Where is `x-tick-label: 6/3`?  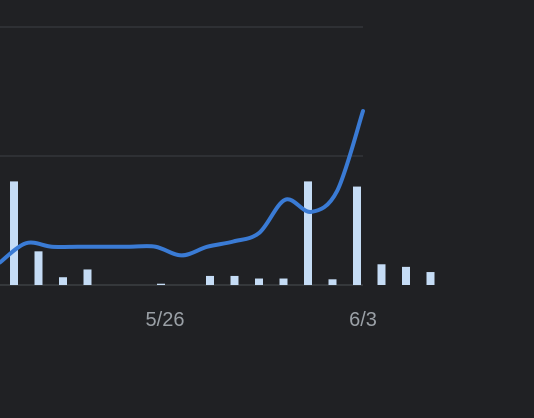 x-tick-label: 6/3 is located at coordinates (363, 320).